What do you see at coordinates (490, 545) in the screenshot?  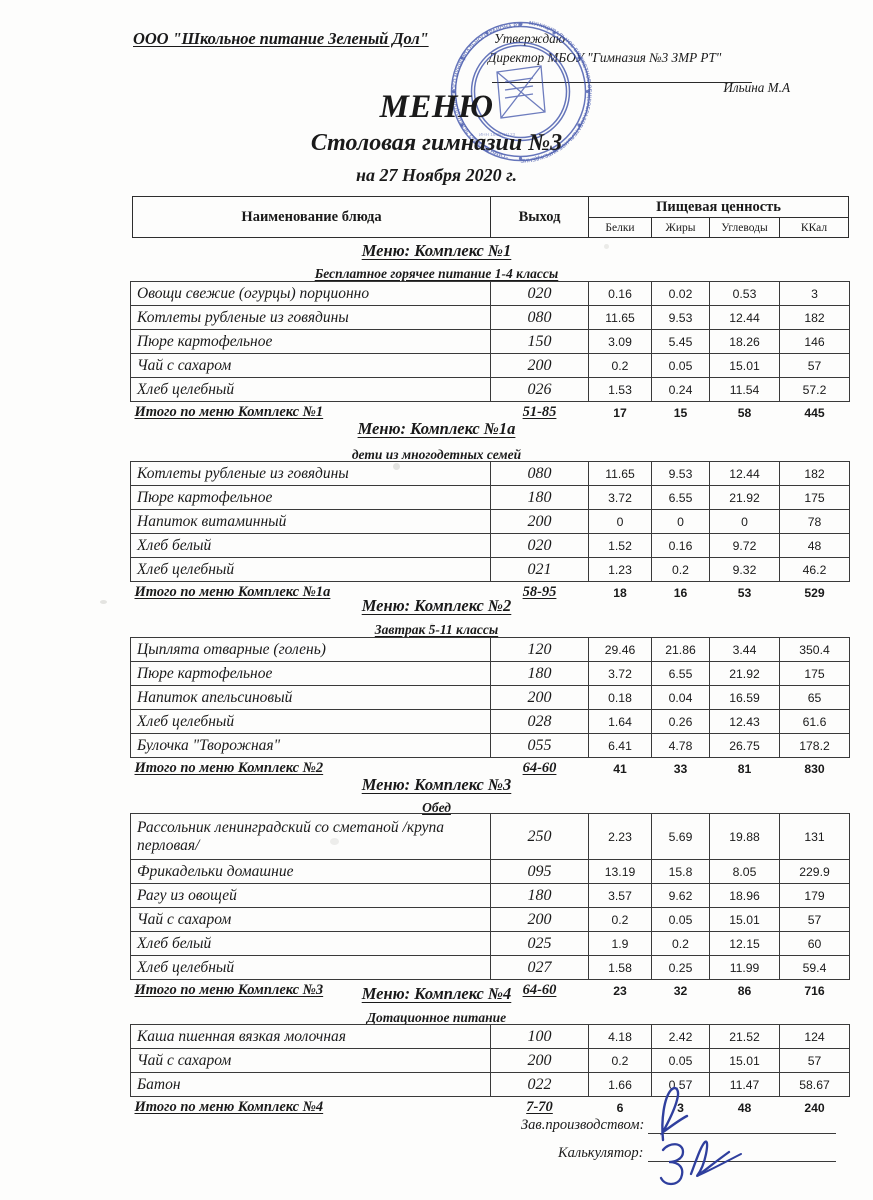 I see `table-row: Хлеб белый 020 1.52 0.16 9.72 48` at bounding box center [490, 545].